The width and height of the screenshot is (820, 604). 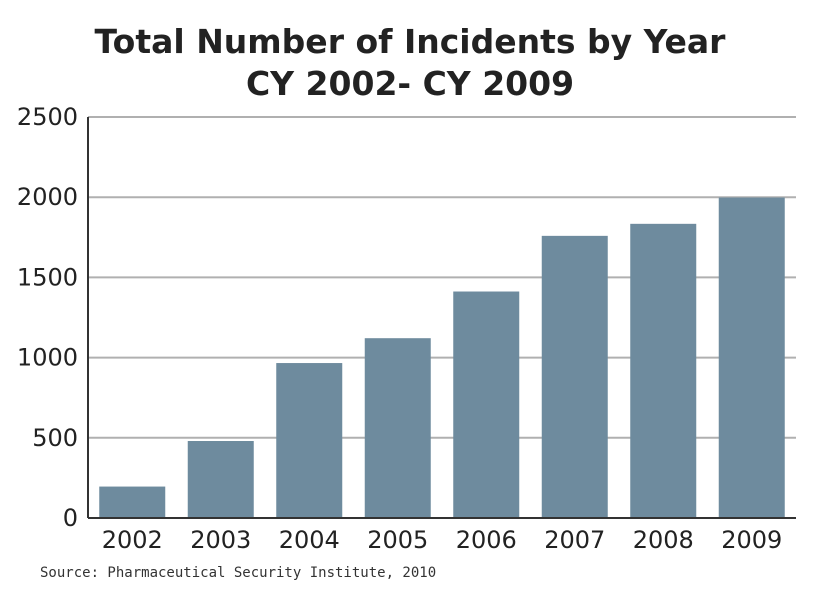 I want to click on y-tick-label: 2500, so click(x=47, y=117).